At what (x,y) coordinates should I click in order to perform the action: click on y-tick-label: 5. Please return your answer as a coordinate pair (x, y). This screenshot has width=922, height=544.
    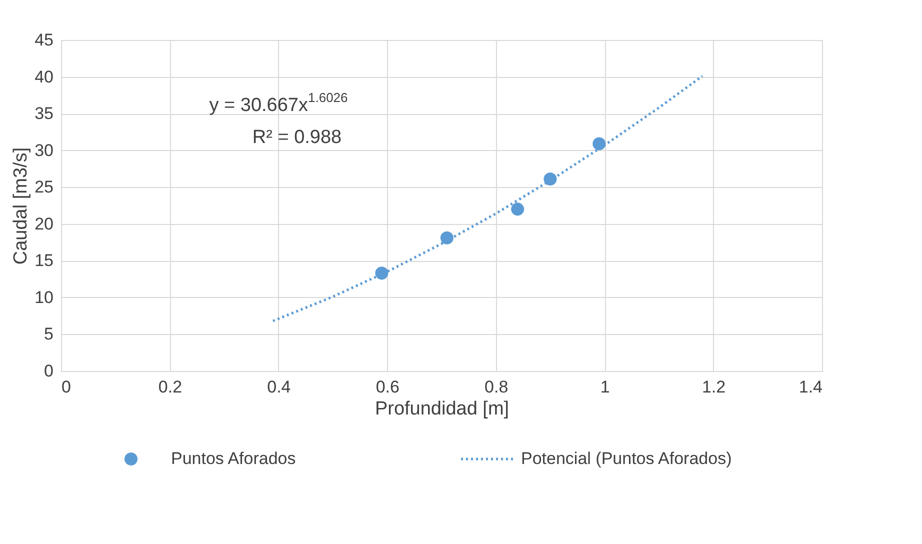
    Looking at the image, I should click on (49, 334).